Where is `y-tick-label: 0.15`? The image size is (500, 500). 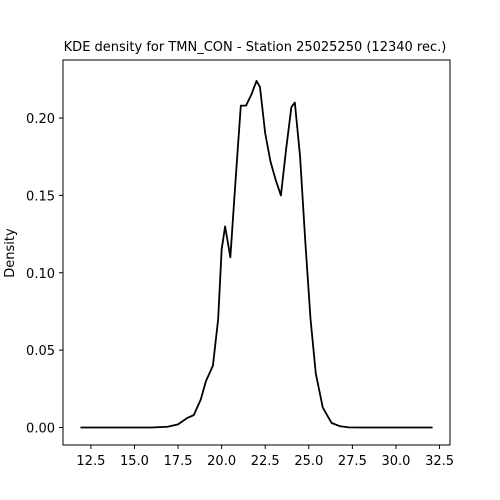
y-tick-label: 0.15 is located at coordinates (40, 196).